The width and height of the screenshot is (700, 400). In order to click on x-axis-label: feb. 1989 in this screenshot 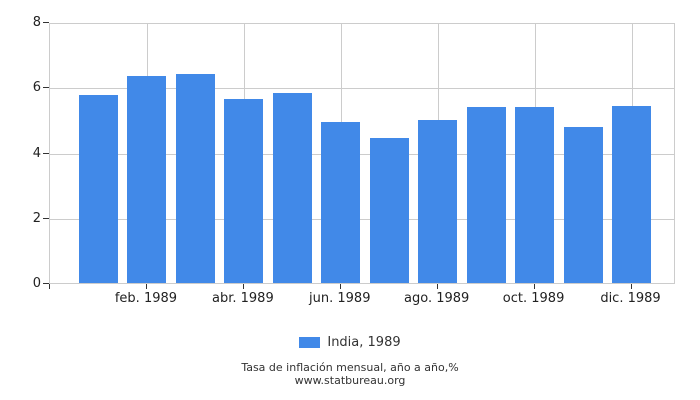, I will do `click(146, 298)`.